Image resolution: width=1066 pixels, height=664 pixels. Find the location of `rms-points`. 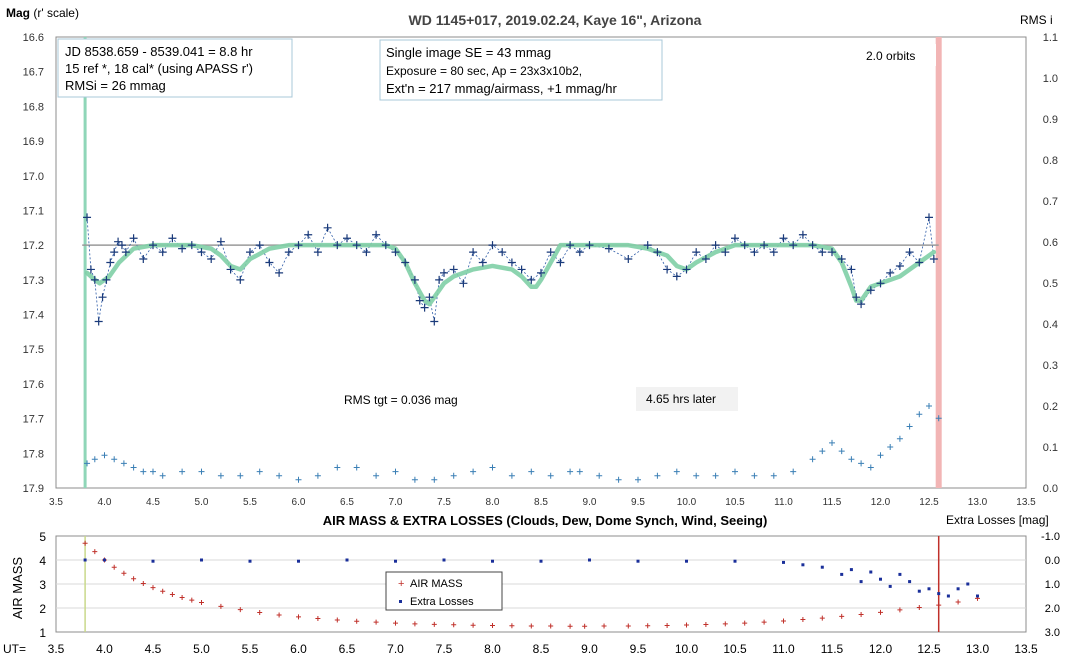

rms-points is located at coordinates (513, 443).